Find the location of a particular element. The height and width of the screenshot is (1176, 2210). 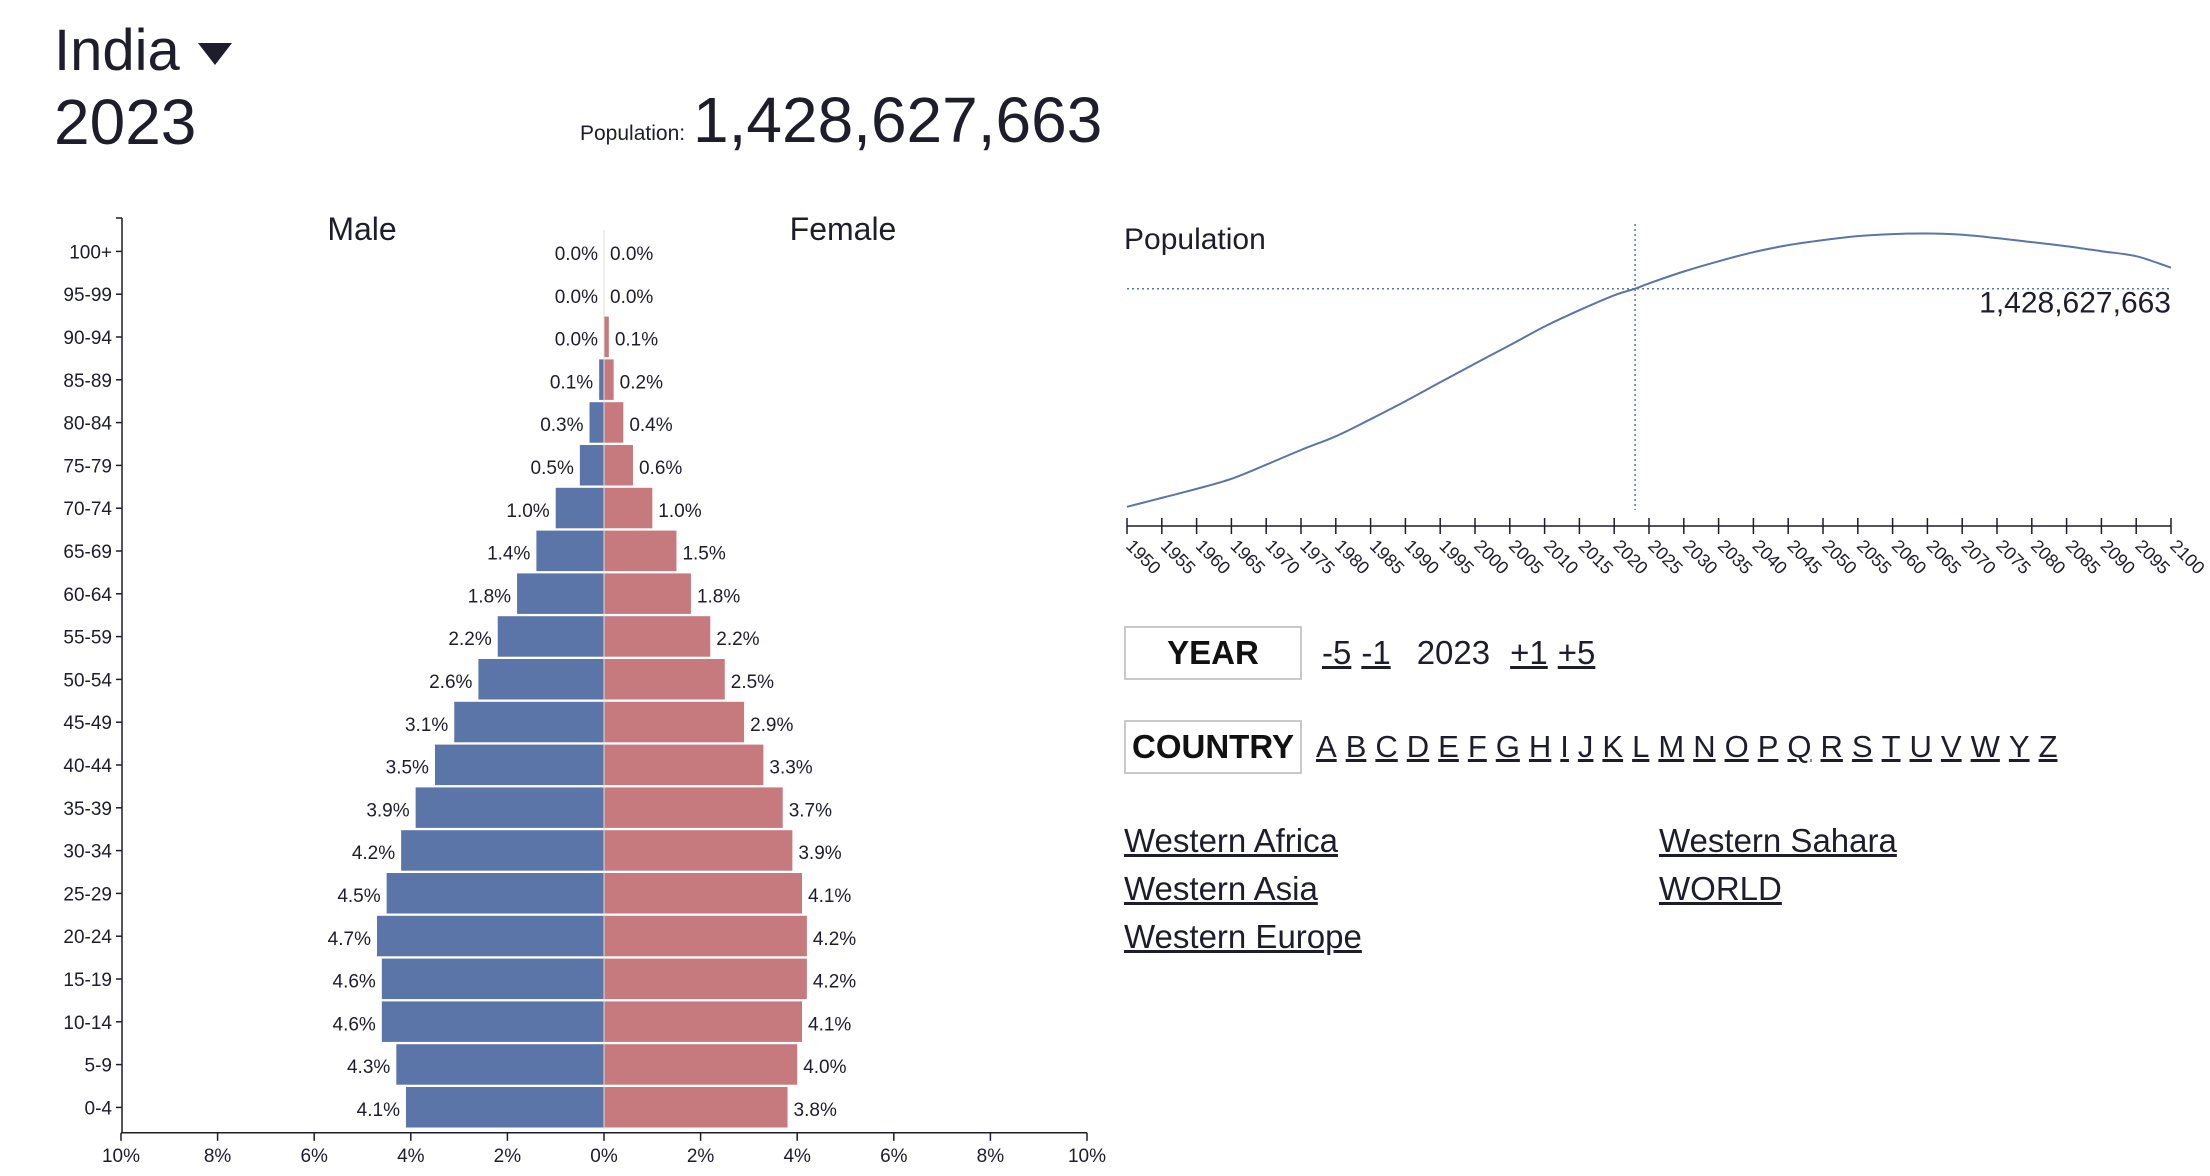

country-letter-link: E is located at coordinates (1448, 746).